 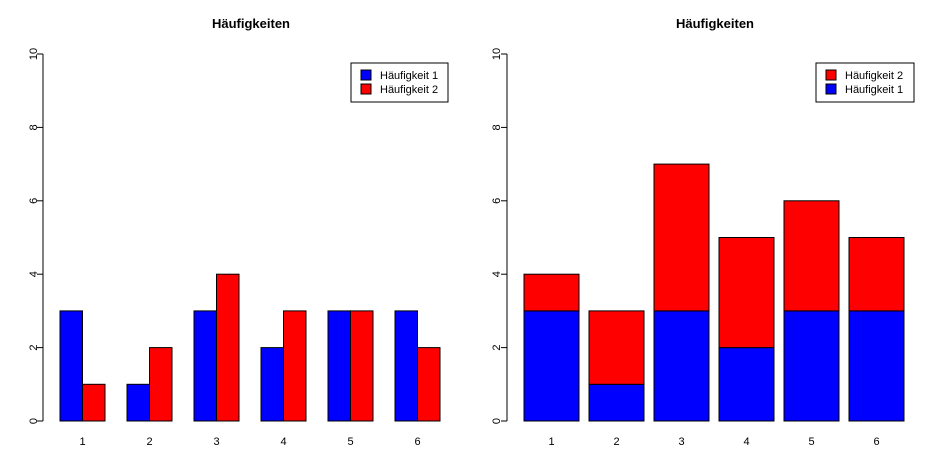 I want to click on legend: Häufigkeit 1 Häufigkeit 2, so click(x=399, y=82).